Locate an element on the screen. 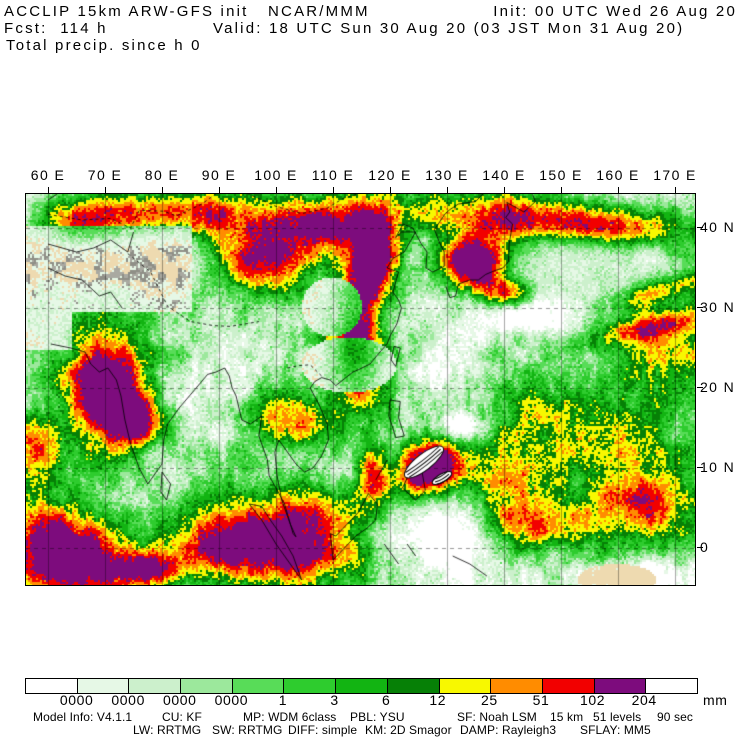 This screenshot has width=740, height=740. lat-tick-label: 30 N is located at coordinates (718, 307).